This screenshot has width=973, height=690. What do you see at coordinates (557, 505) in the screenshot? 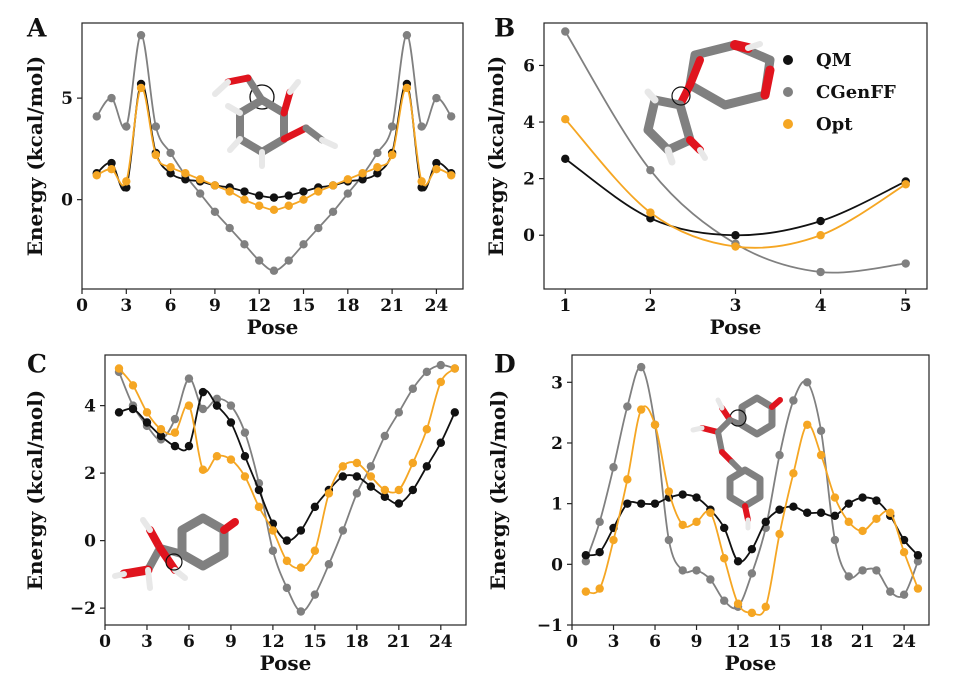
I see `y-tick-label: 1` at bounding box center [557, 505].